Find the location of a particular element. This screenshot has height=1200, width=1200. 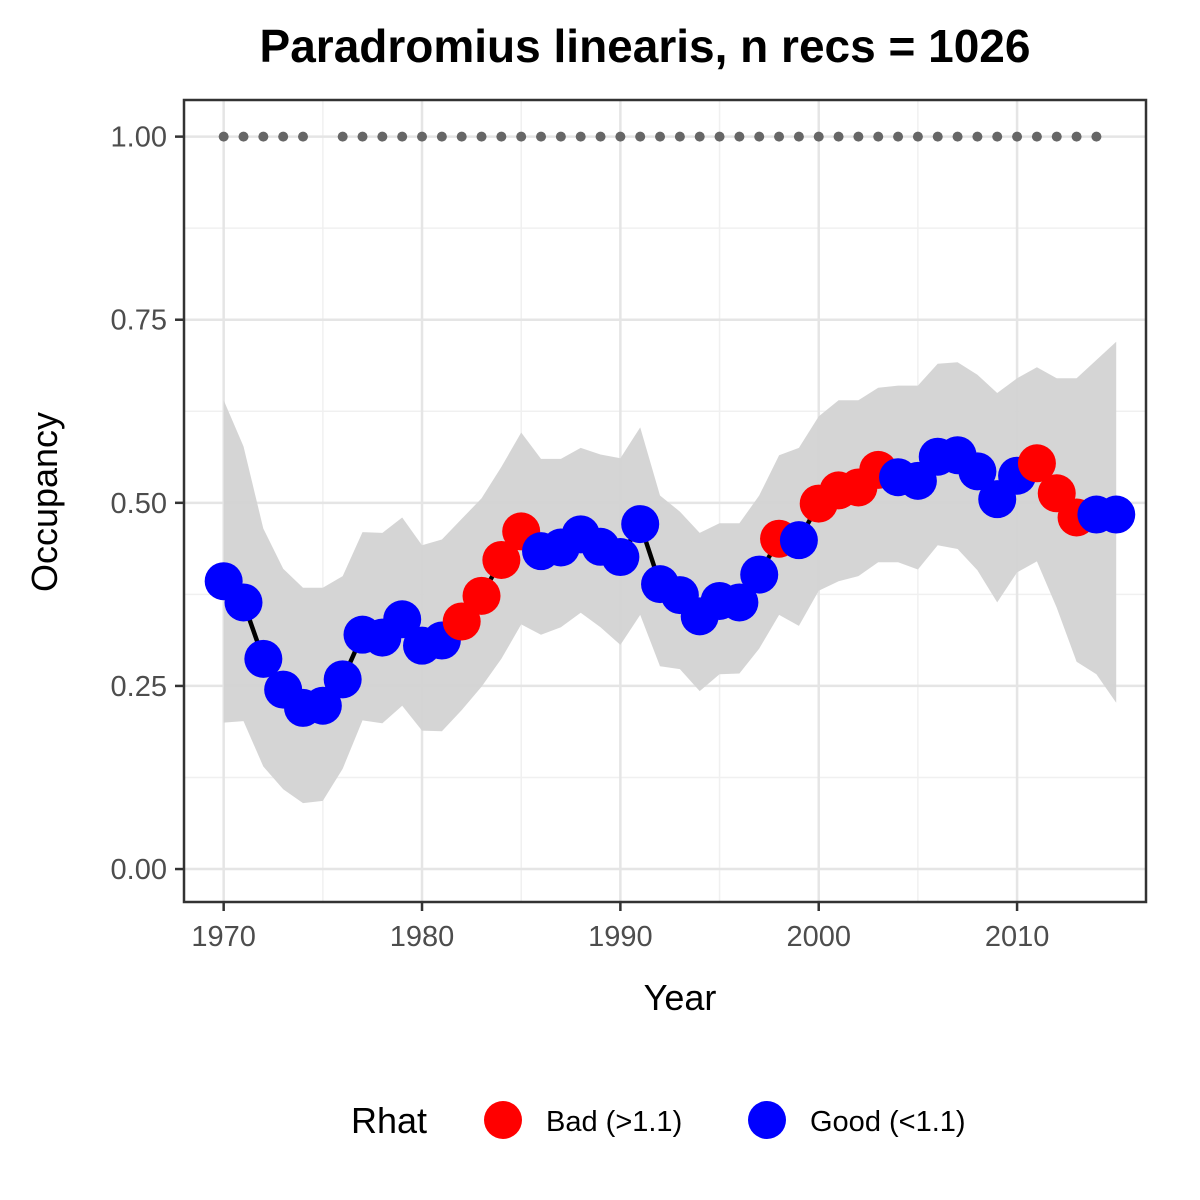

legend-title: Rhat is located at coordinates (389, 1120).